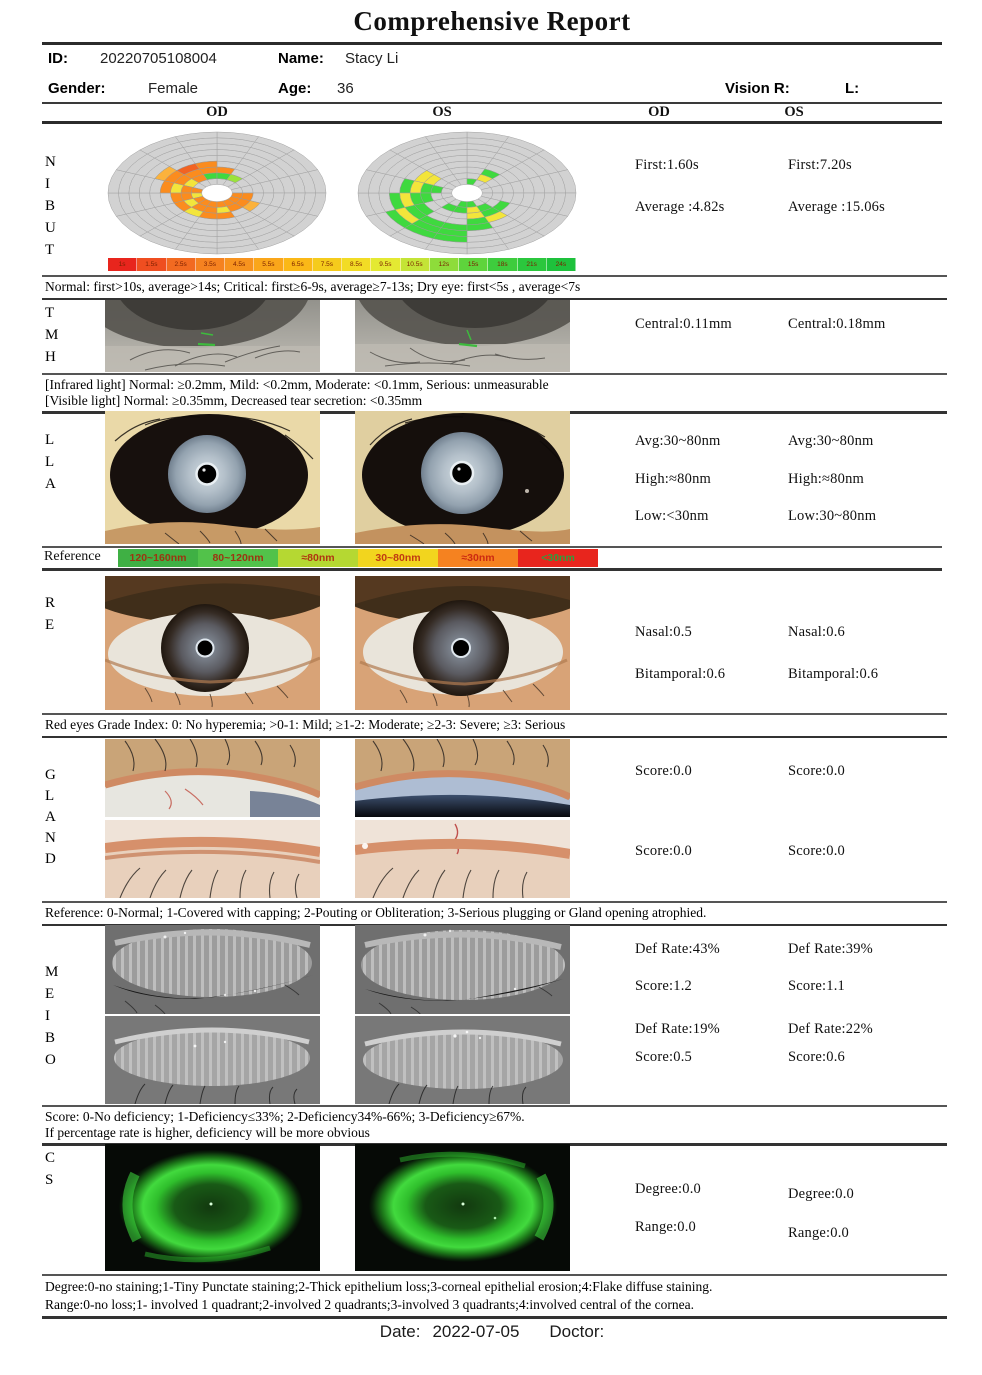 The width and height of the screenshot is (982, 1375). What do you see at coordinates (52, 1016) in the screenshot?
I see `section-code-meibo: M E I B O` at bounding box center [52, 1016].